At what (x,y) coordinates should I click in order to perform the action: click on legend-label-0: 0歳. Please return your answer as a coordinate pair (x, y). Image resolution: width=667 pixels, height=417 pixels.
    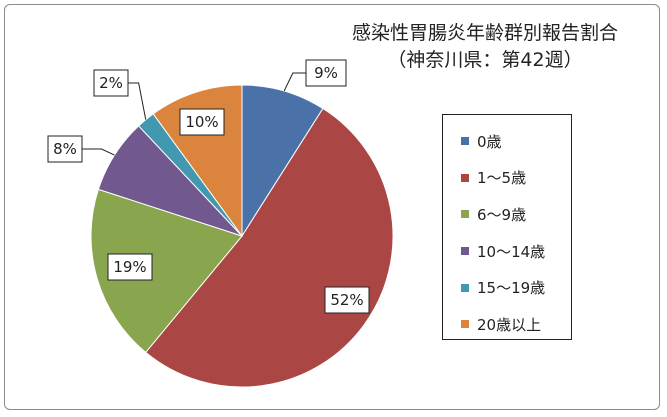
    Looking at the image, I should click on (489, 141).